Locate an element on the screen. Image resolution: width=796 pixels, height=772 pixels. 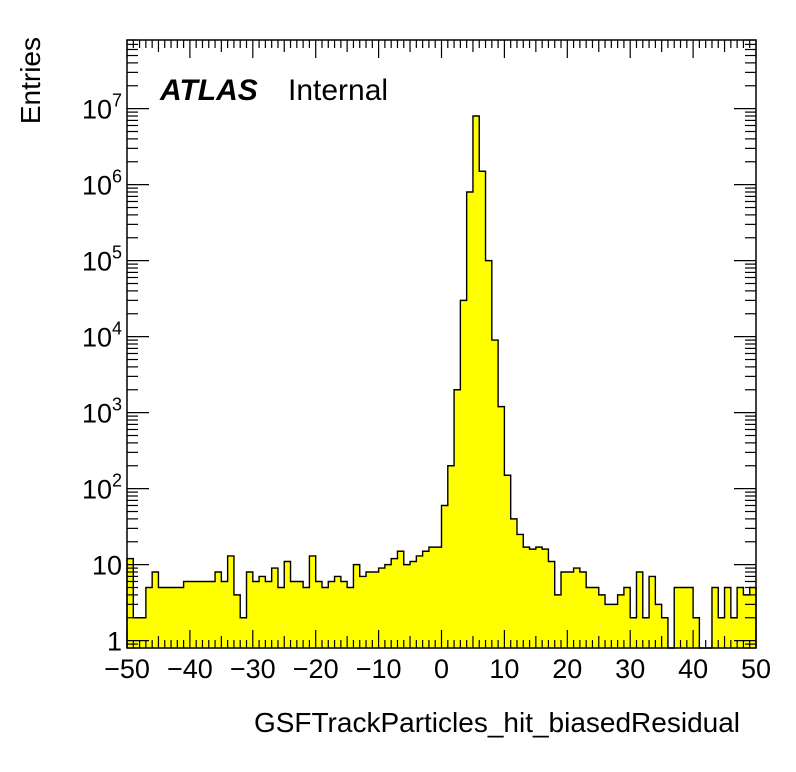
y-tick-label: 10⁴ is located at coordinates (102, 336).